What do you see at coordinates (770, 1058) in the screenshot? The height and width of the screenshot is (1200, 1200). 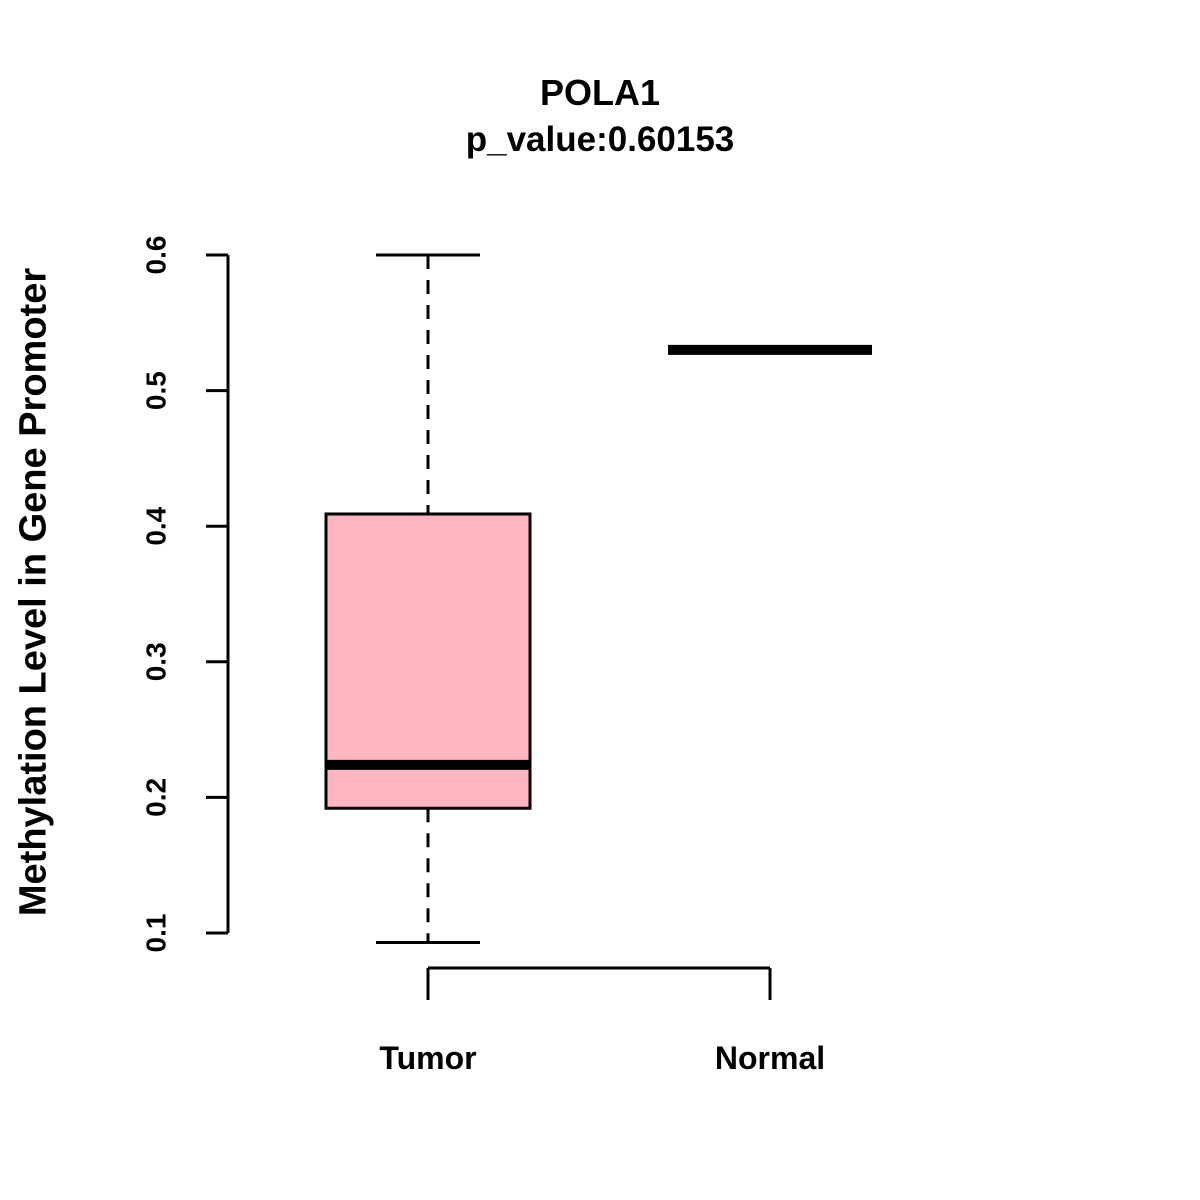 I see `x-category-label-normal: Normal` at bounding box center [770, 1058].